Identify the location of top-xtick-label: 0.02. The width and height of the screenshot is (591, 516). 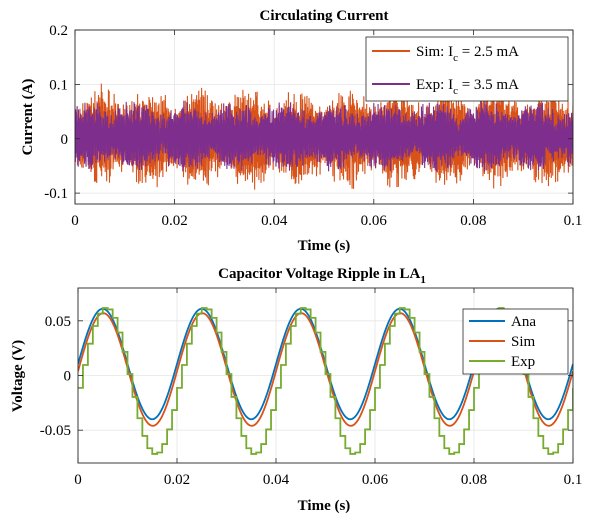
(174, 221).